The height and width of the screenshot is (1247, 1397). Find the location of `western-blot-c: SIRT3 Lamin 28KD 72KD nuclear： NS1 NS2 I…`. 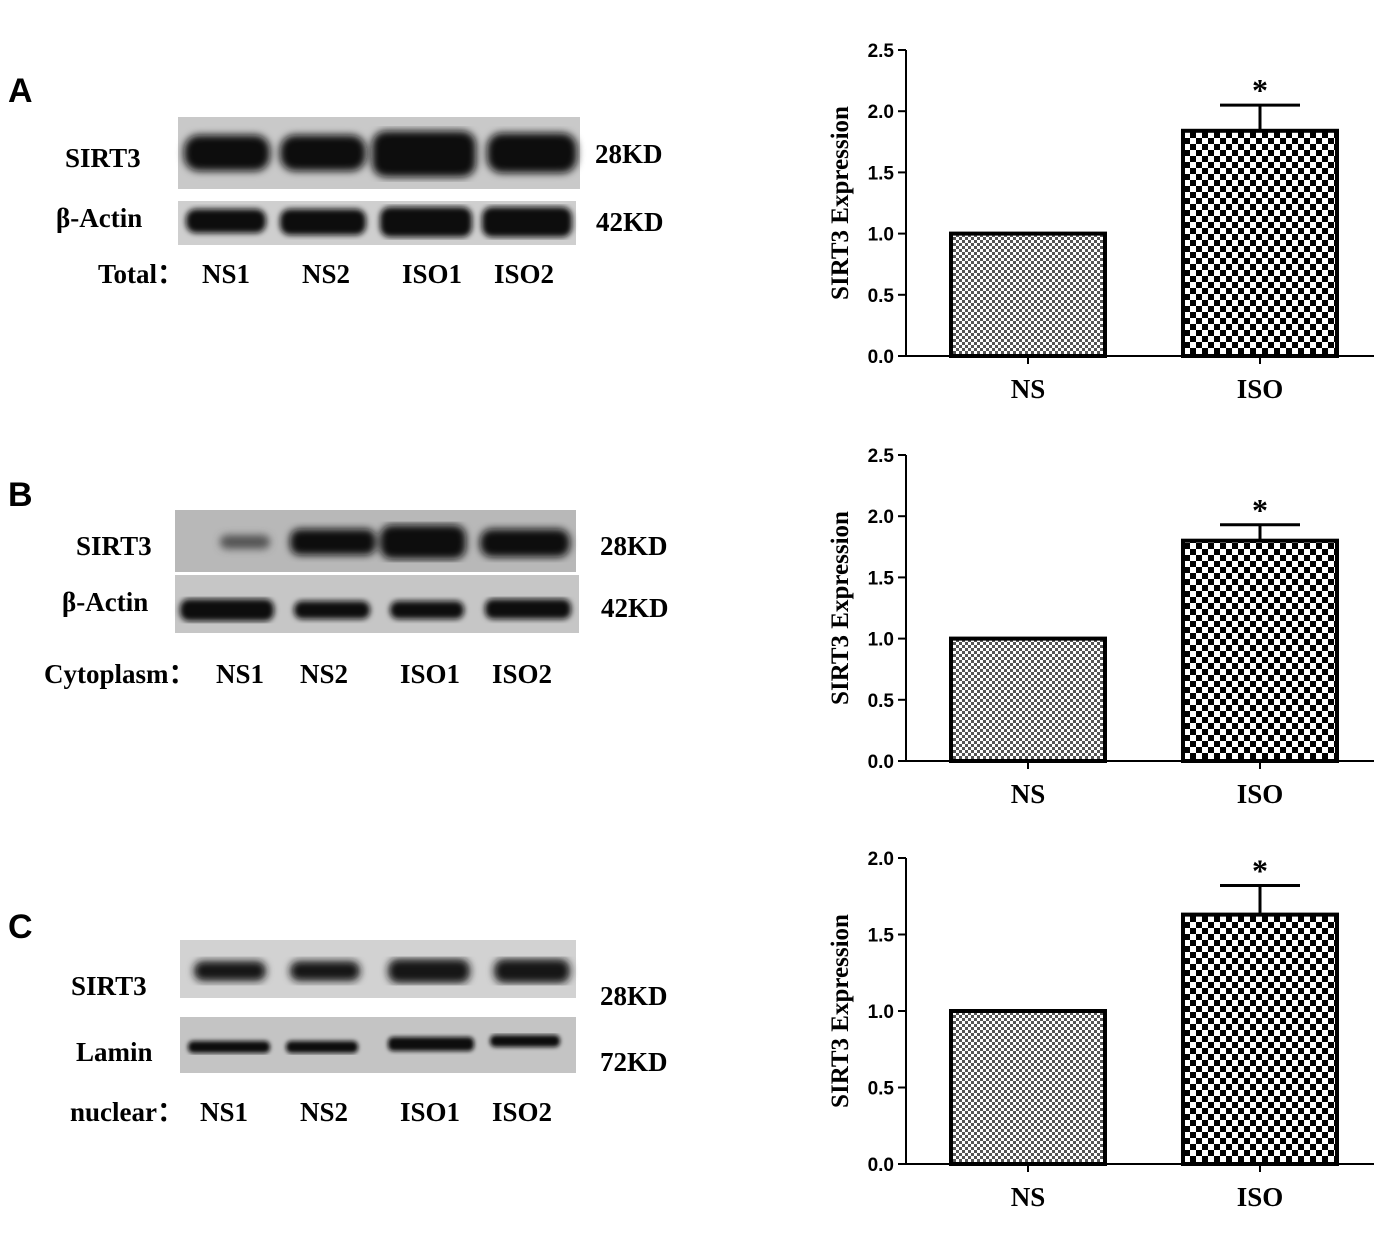

western-blot-c: SIRT3 Lamin 28KD 72KD nuclear： NS1 NS2 I… is located at coordinates (369, 1033).